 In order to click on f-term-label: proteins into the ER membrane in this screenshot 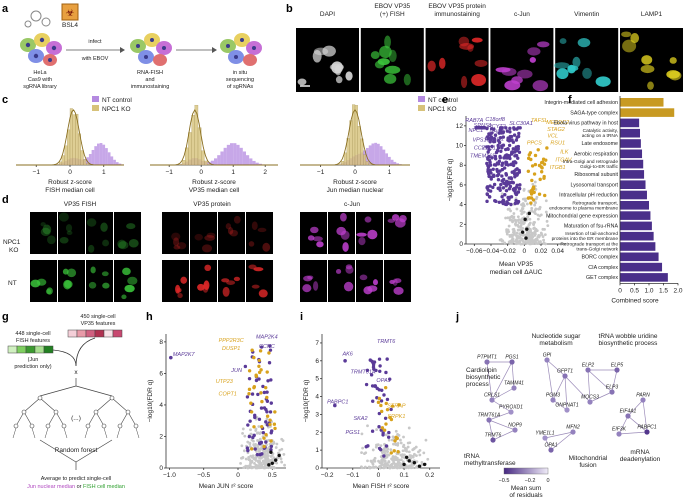, I will do `click(585, 239)`.